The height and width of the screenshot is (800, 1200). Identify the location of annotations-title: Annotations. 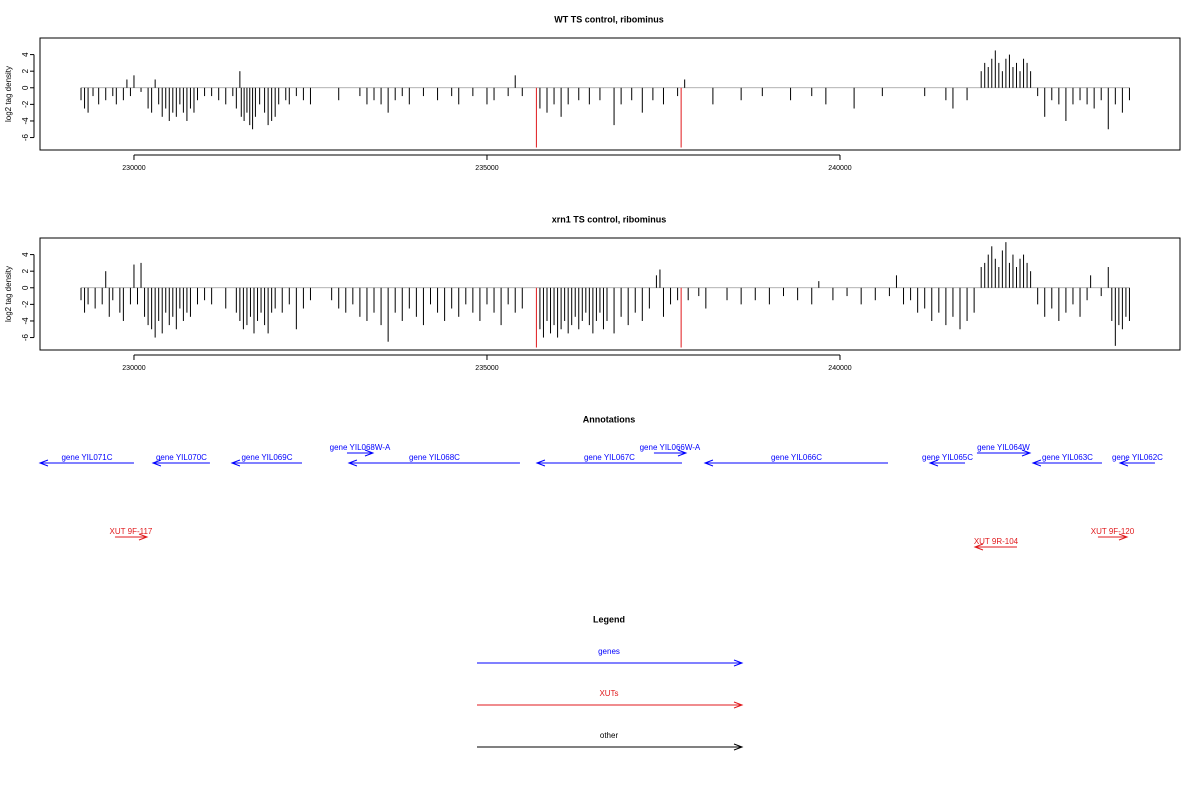
(609, 419).